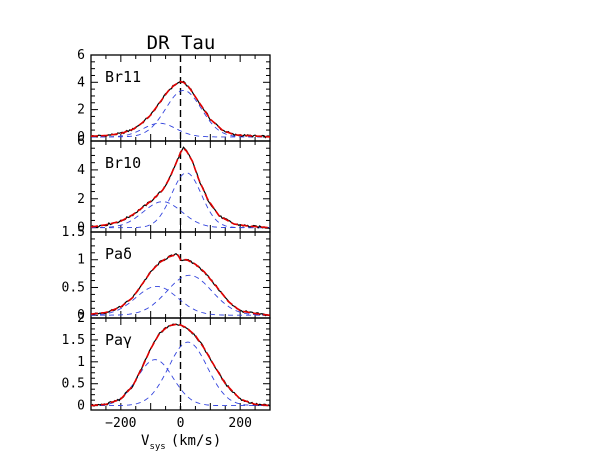 The height and width of the screenshot is (459, 589). I want to click on panel-label: Br11, so click(123, 77).